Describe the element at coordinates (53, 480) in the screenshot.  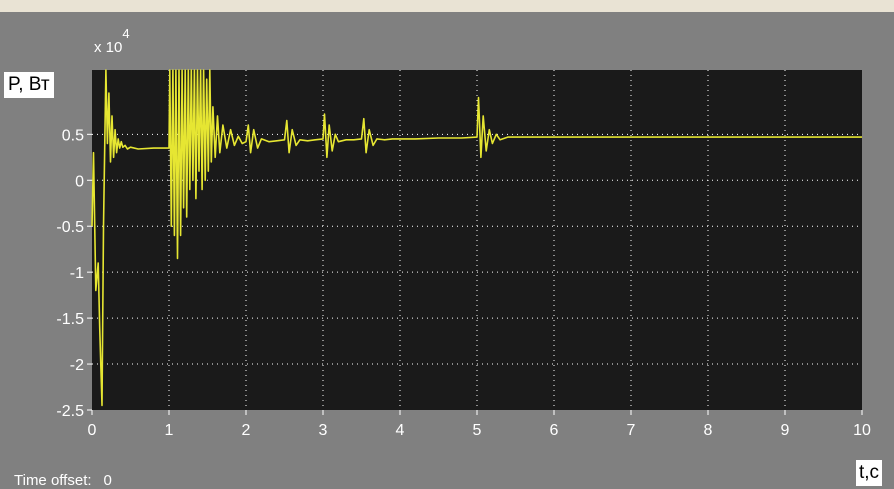
I see `time-offset-label: Time offset:` at that location.